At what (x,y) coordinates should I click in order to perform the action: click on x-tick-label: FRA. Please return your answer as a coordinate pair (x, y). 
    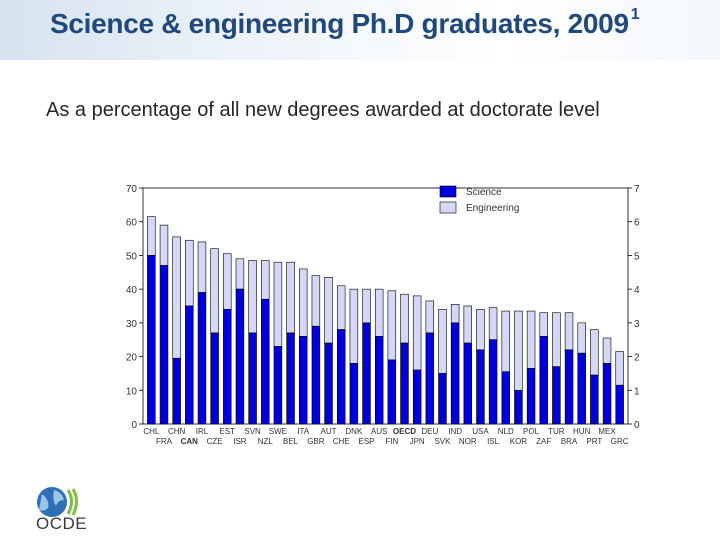
    Looking at the image, I should click on (164, 441).